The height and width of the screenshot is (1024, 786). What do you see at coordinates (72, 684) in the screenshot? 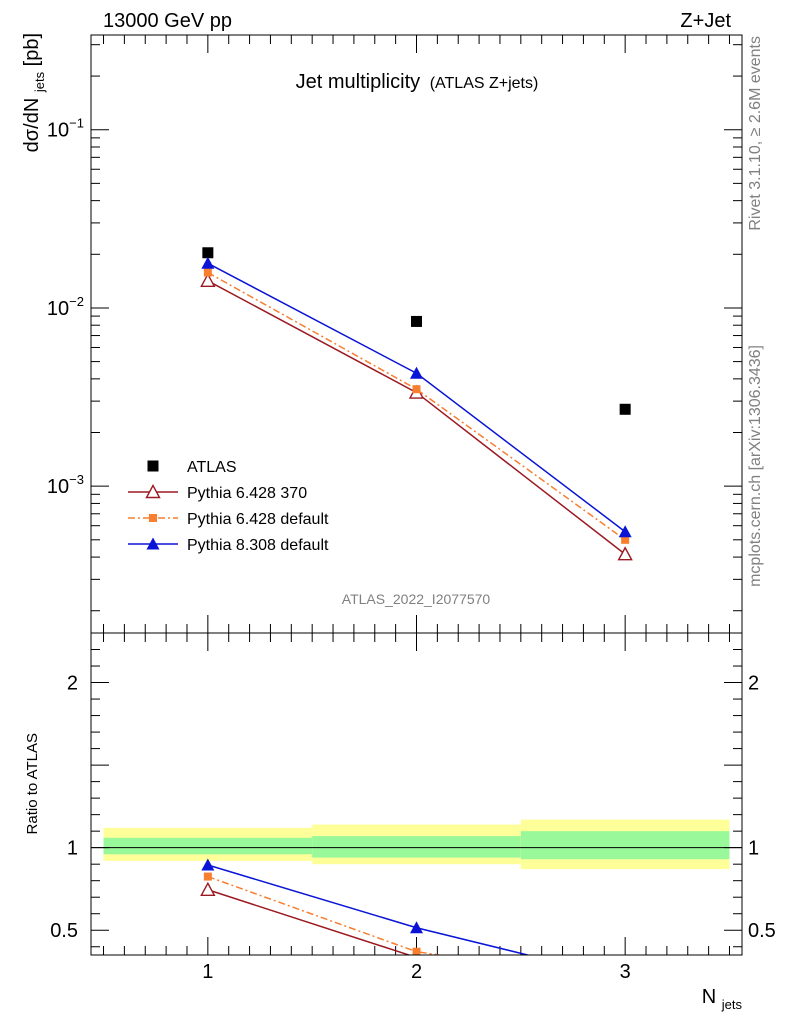
I see `y-tick-label-ratio-left: 2` at bounding box center [72, 684].